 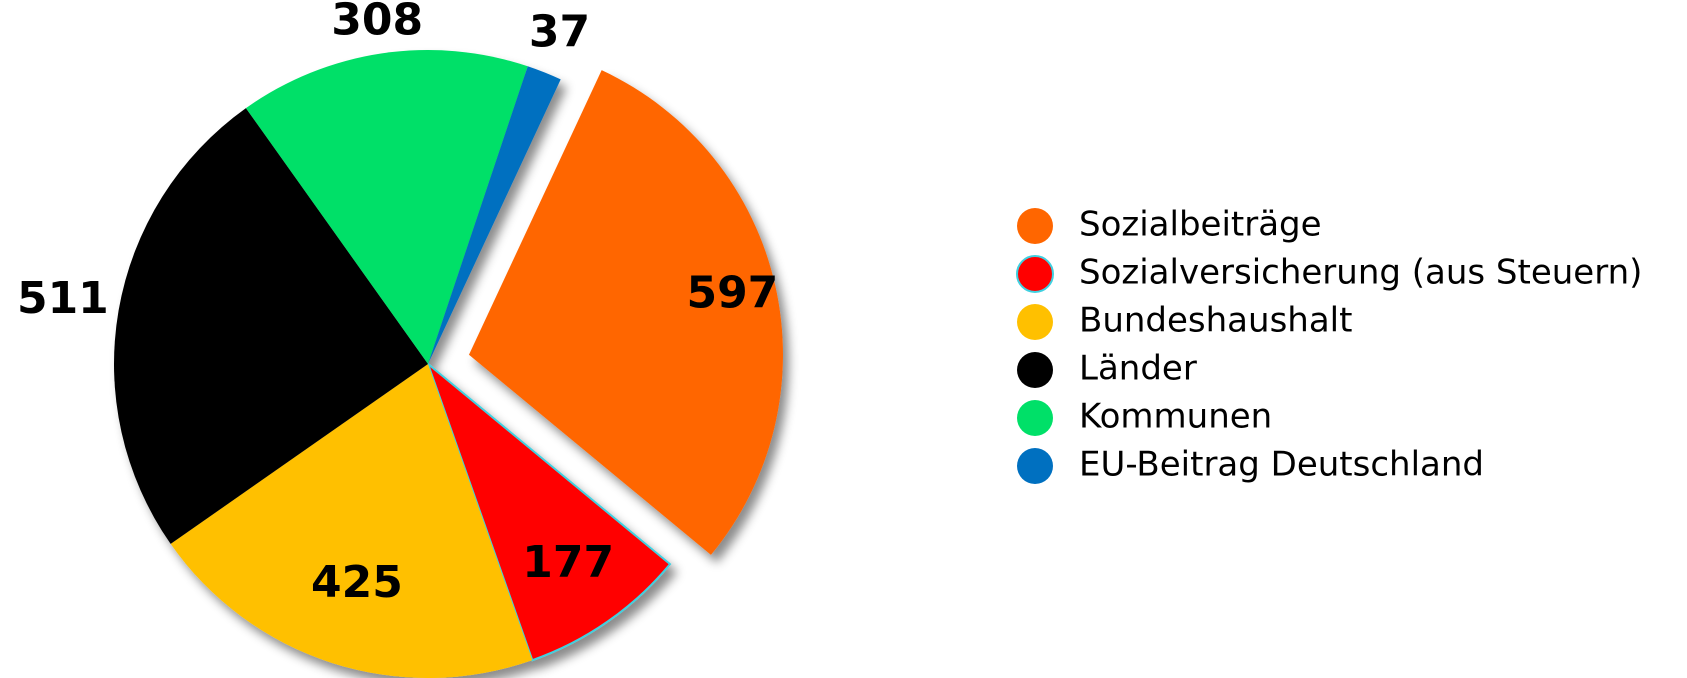 I want to click on legend-label: Länder, so click(x=1138, y=369).